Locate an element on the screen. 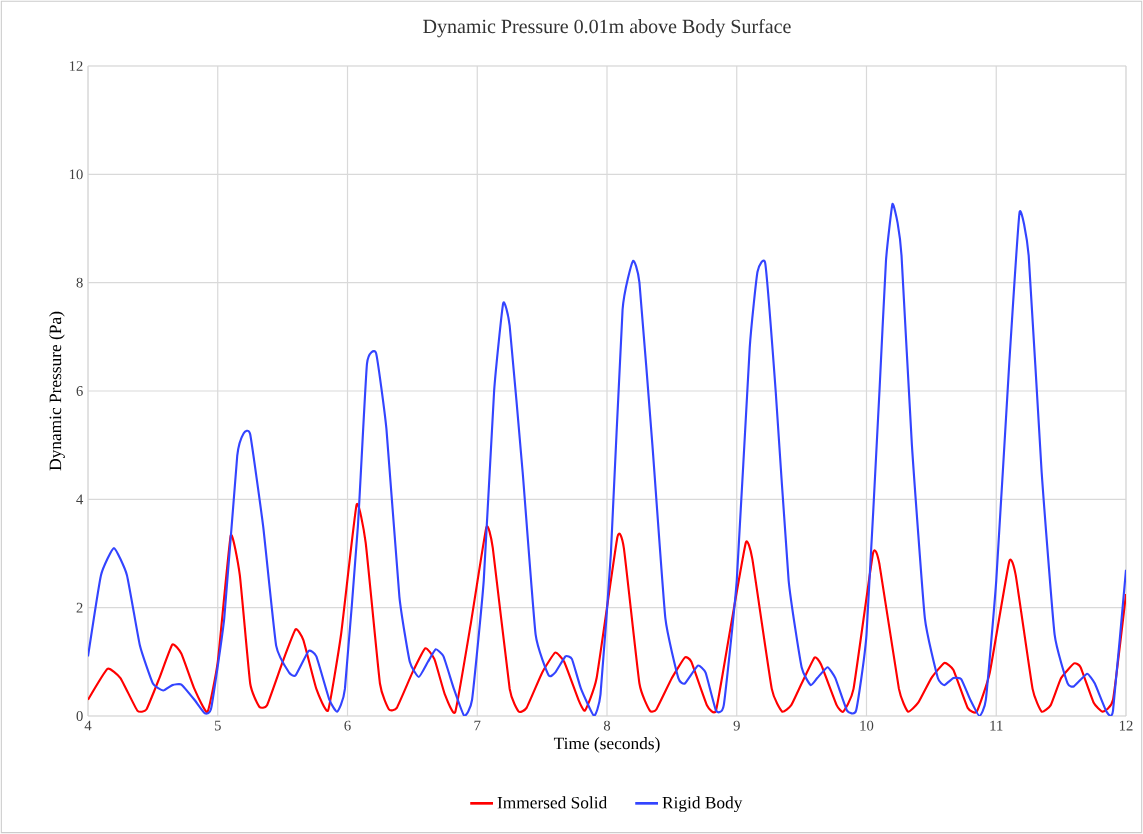 The height and width of the screenshot is (834, 1143). x-axis-title: Time (seconds) is located at coordinates (606, 745).